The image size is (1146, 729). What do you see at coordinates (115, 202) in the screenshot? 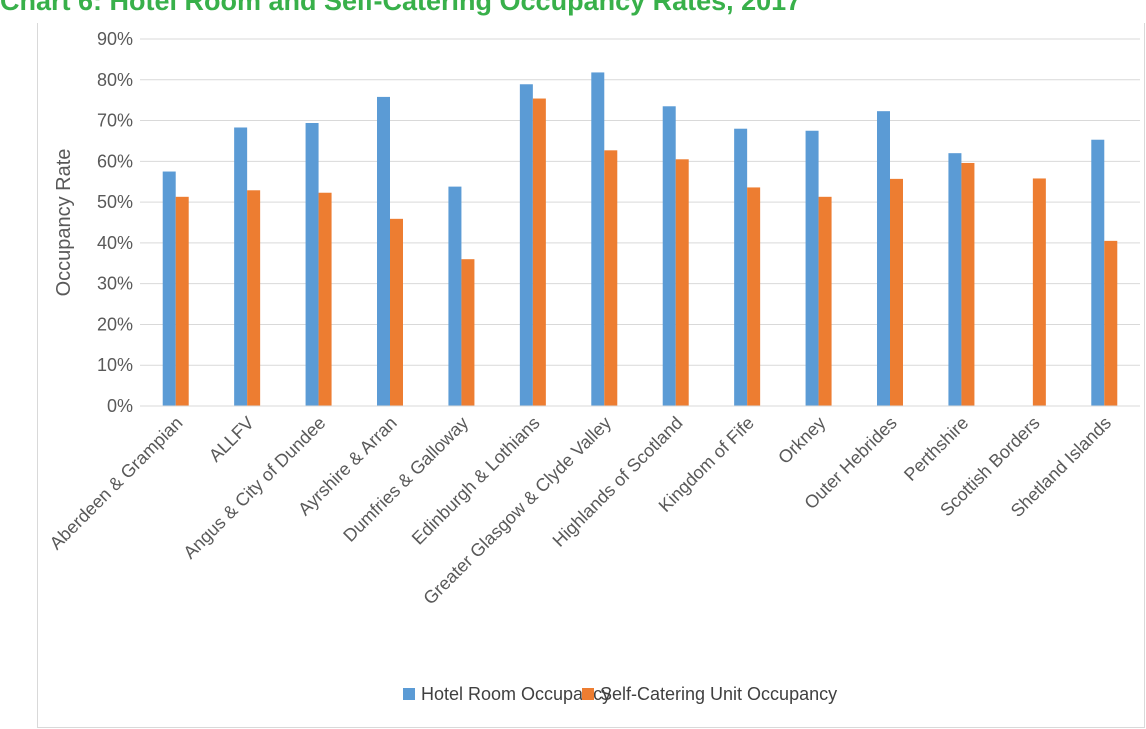
I see `y-tick-label: 50%` at bounding box center [115, 202].